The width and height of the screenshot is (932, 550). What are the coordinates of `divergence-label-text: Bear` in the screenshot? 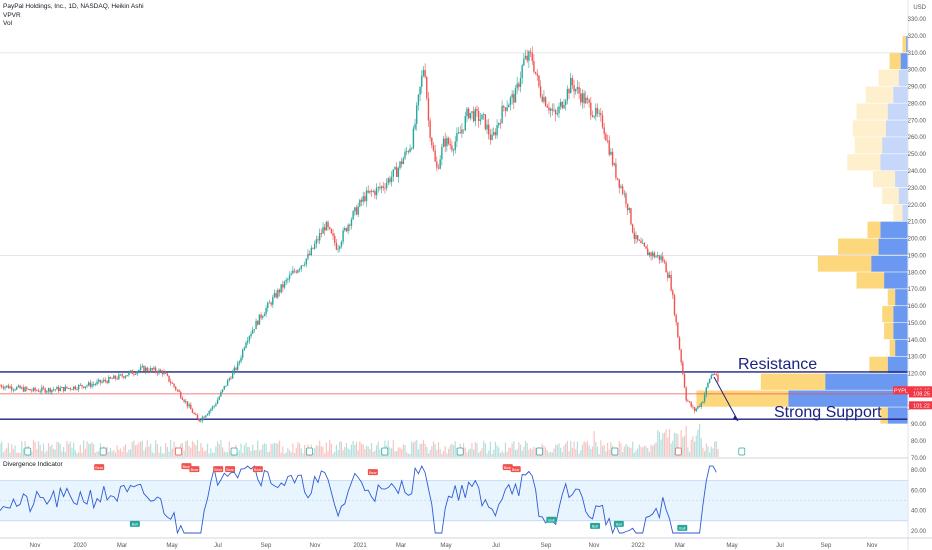 It's located at (230, 470).